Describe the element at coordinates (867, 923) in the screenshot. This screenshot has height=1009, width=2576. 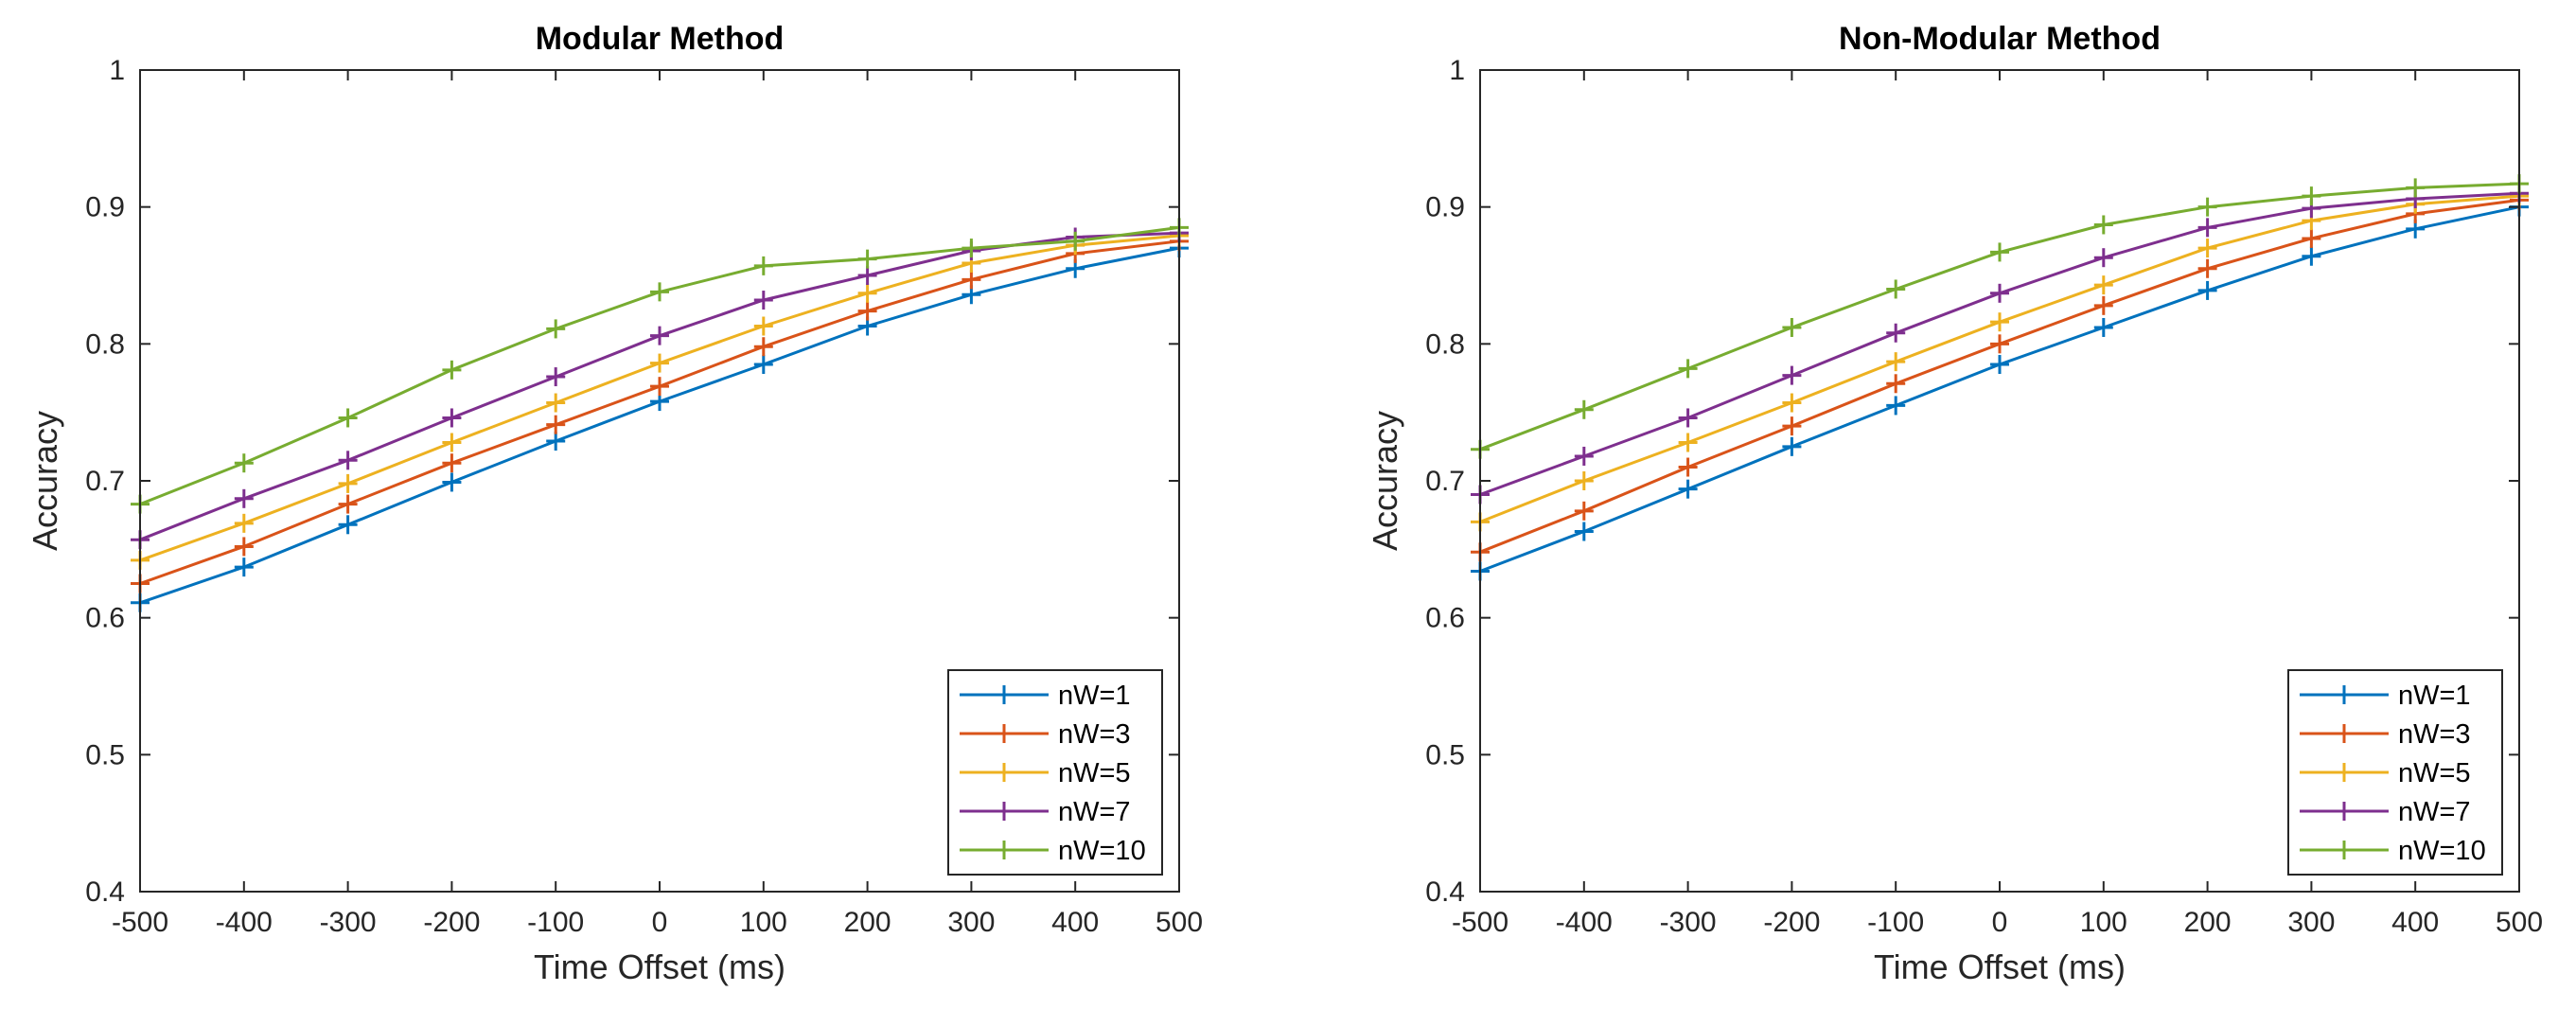
I see `x-tick-label: 200` at that location.